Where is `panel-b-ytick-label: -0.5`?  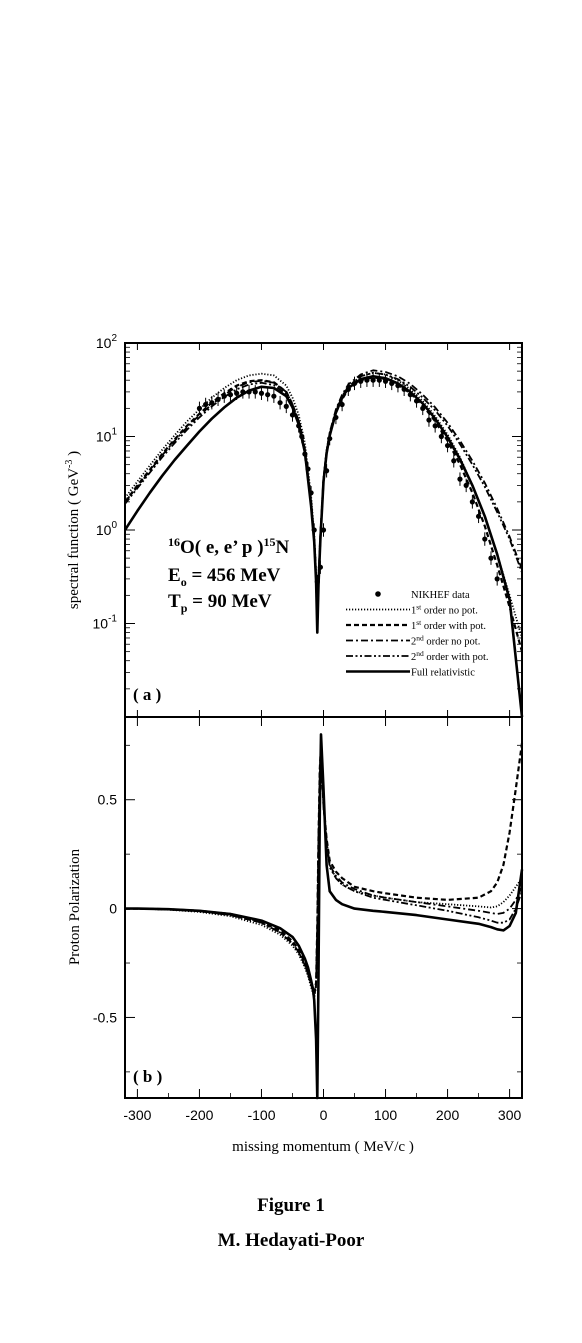 panel-b-ytick-label: -0.5 is located at coordinates (105, 1017).